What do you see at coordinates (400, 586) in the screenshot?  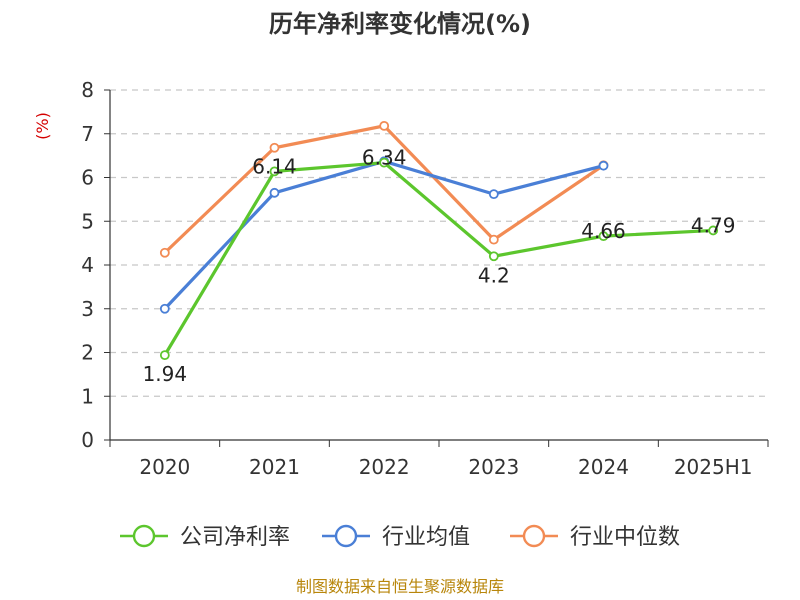 I see `source-note: 制图数据来自恒生聚源数据库` at bounding box center [400, 586].